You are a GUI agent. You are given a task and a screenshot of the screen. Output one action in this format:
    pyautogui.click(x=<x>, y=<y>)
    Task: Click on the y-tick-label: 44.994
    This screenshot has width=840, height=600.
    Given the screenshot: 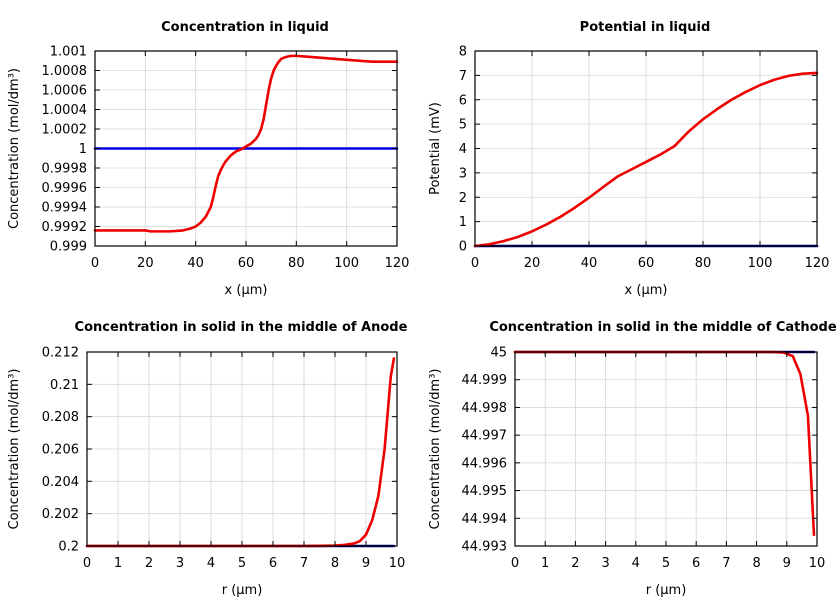 What is the action you would take?
    pyautogui.click(x=485, y=519)
    